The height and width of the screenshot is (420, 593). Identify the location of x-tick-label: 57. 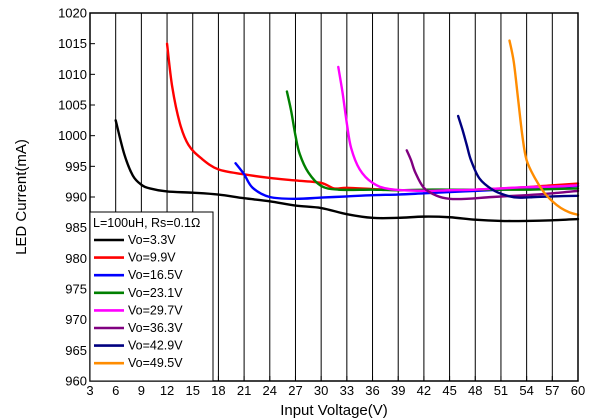
(552, 390).